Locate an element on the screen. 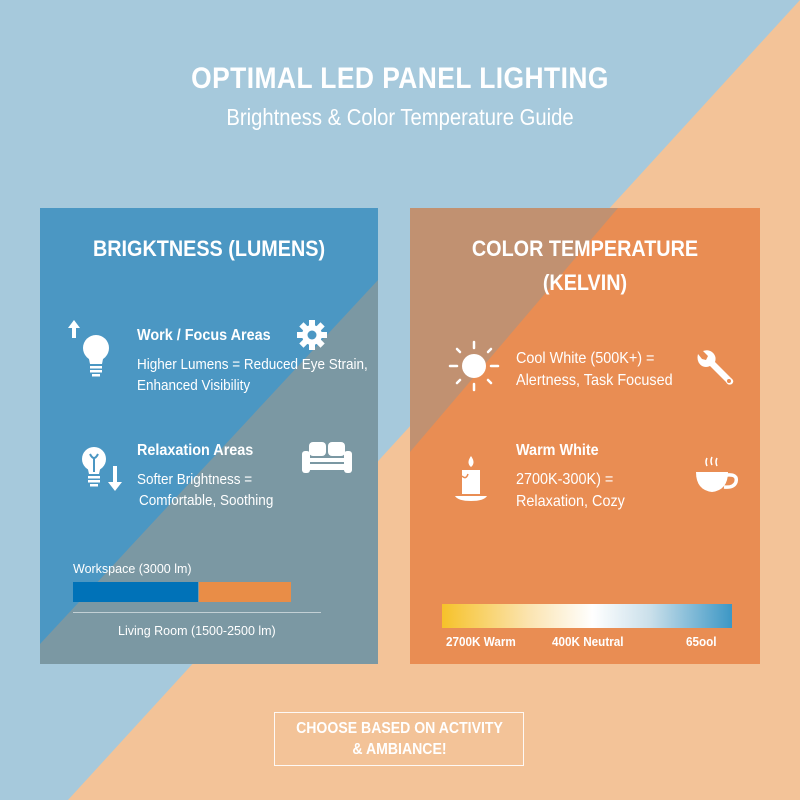 Image resolution: width=800 pixels, height=800 pixels. living-room-bar-segment is located at coordinates (245, 592).